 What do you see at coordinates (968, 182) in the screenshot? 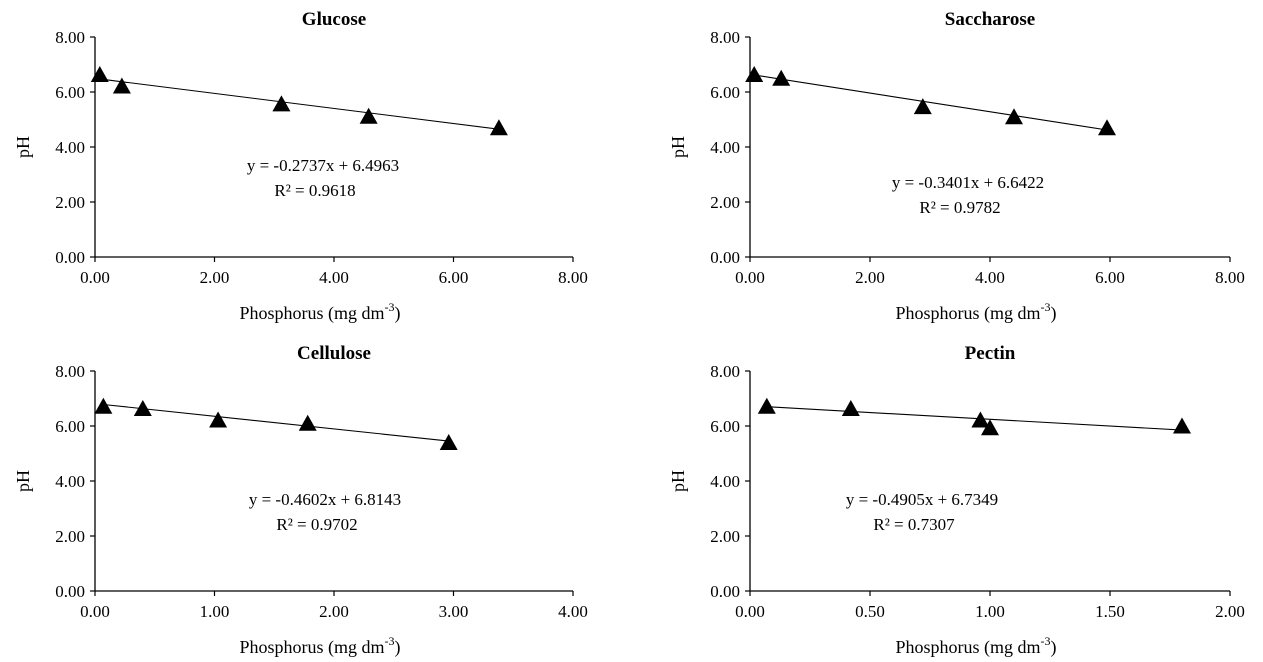
I see `trendline-equation: y = -0.3401x + 6.6422` at bounding box center [968, 182].